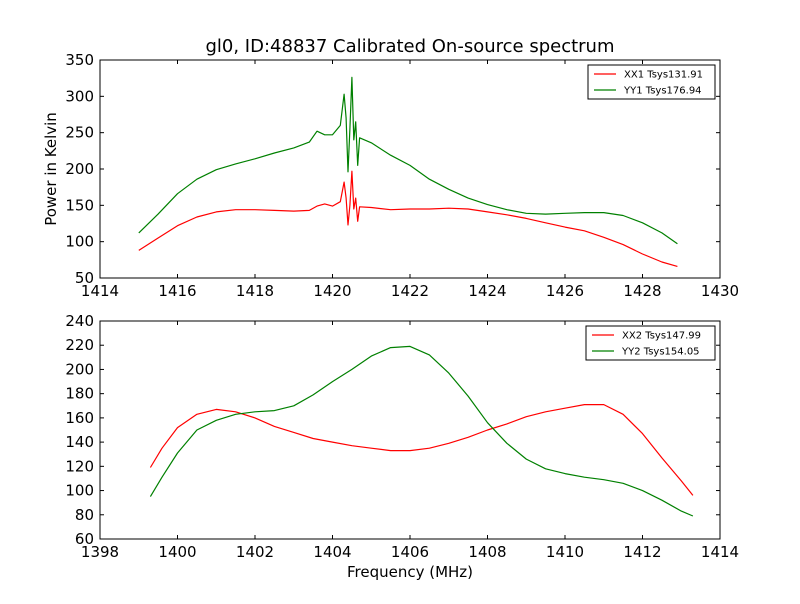 The width and height of the screenshot is (800, 604). Describe the element at coordinates (663, 75) in the screenshot. I see `legend-entry: XX1 Tsys131.91` at that location.